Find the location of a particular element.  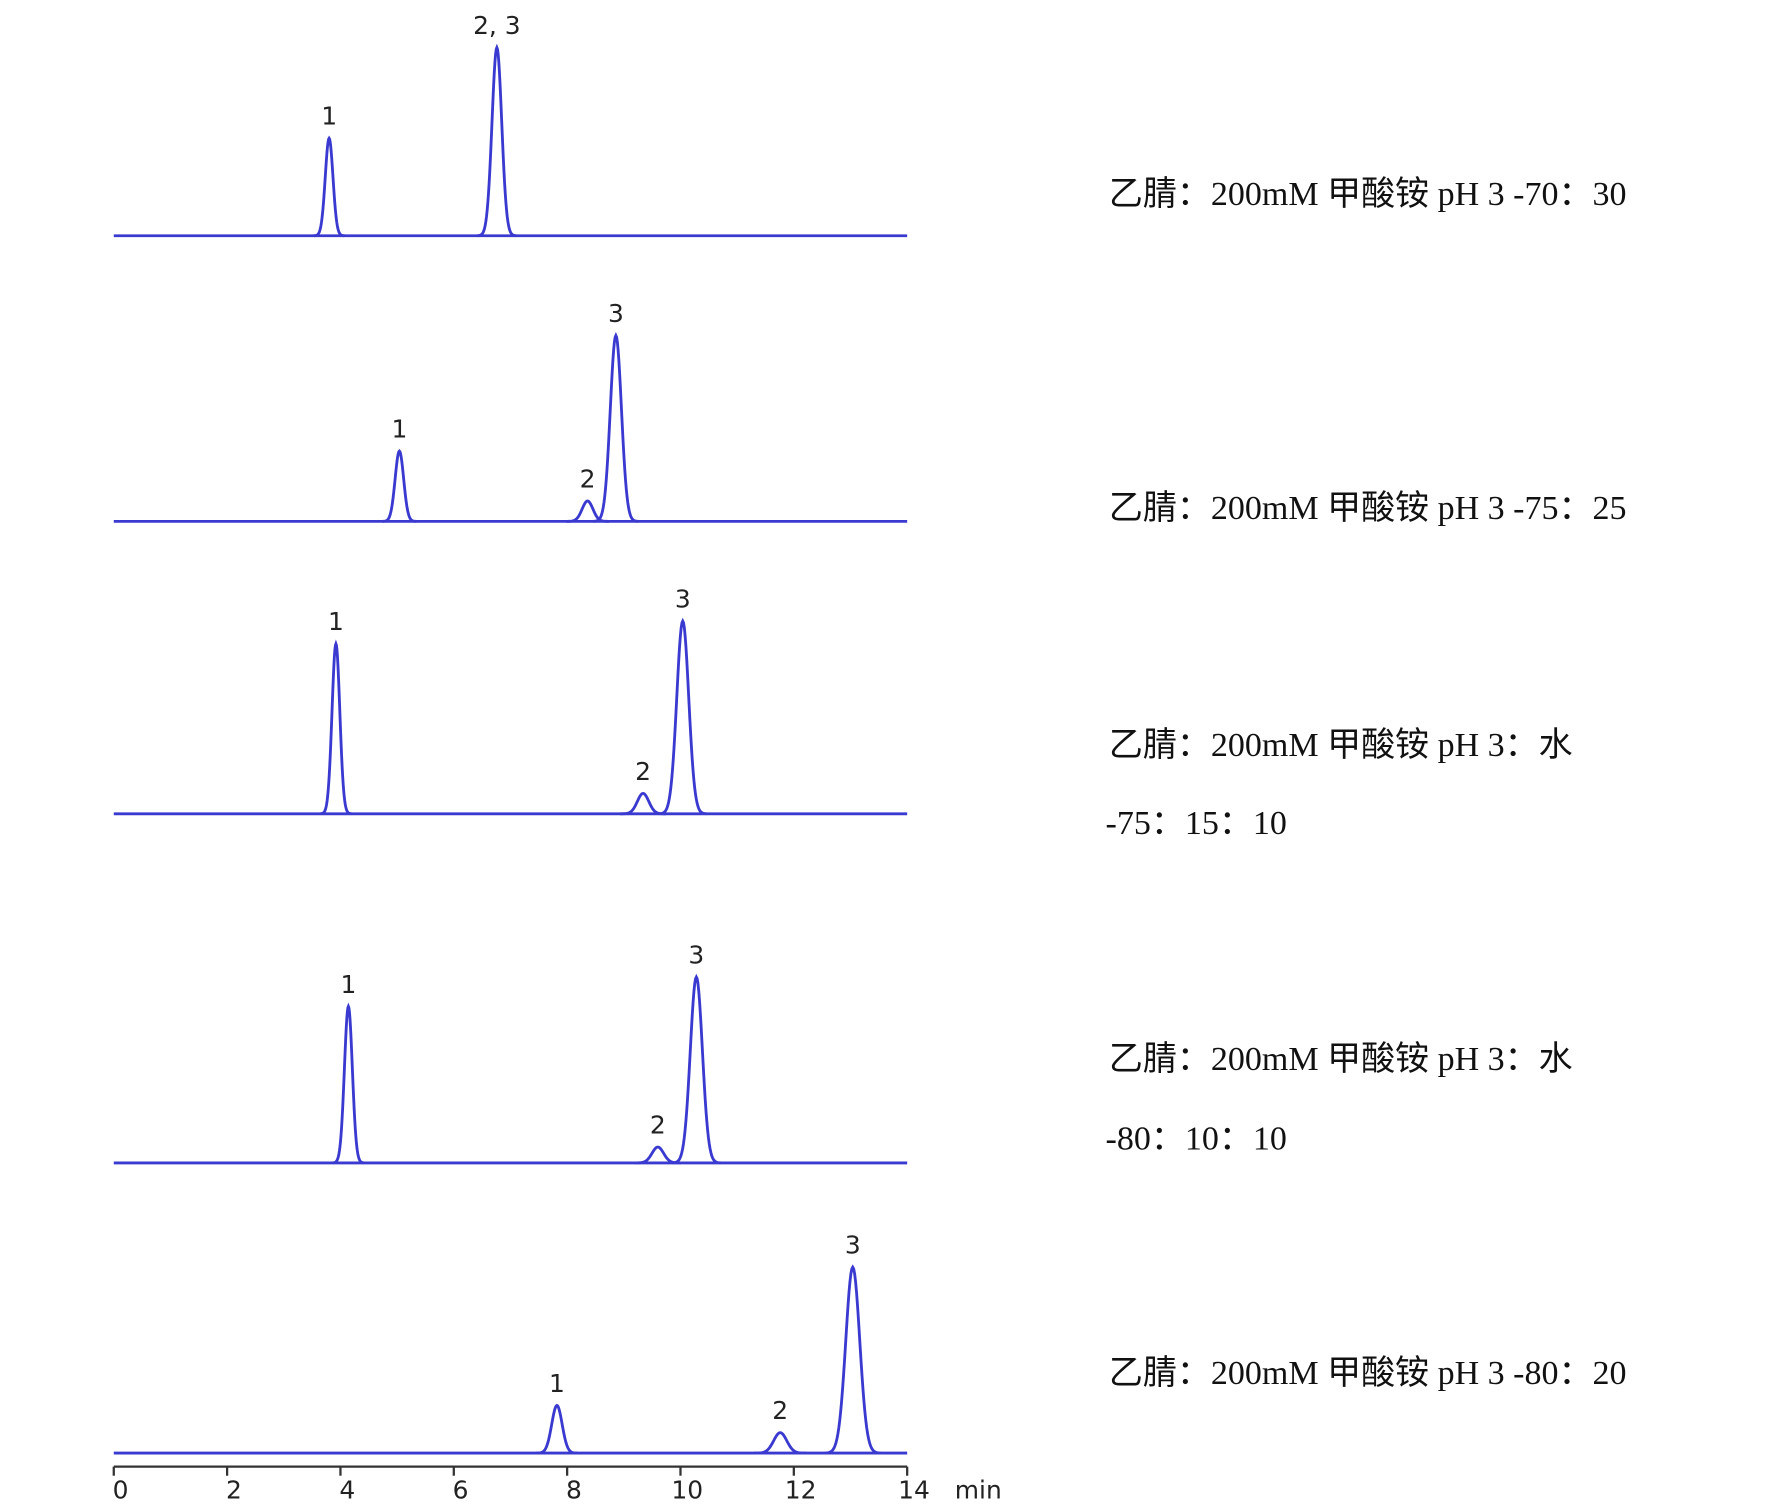

peak-label: 2, 3 is located at coordinates (497, 25).